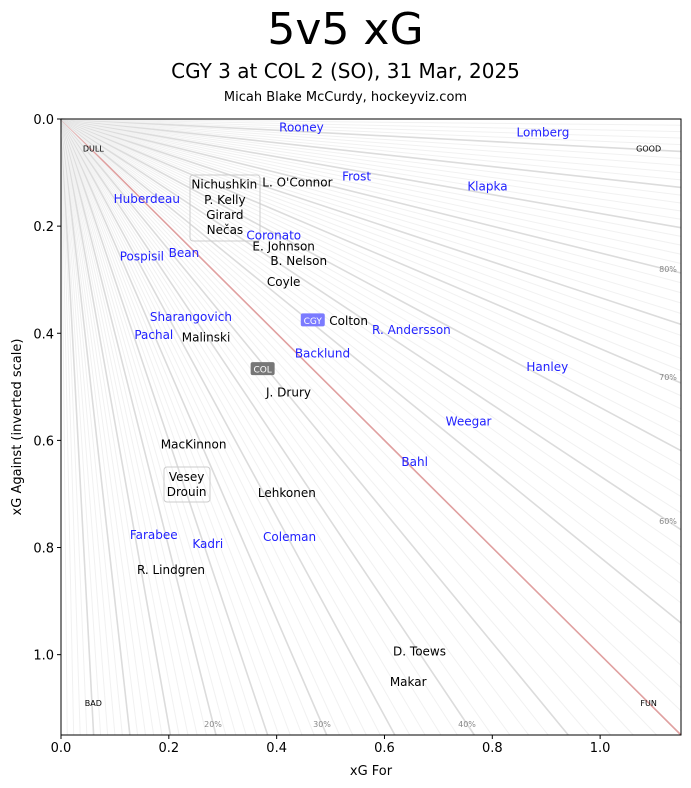  I want to click on player-label: D. Toews, so click(419, 651).